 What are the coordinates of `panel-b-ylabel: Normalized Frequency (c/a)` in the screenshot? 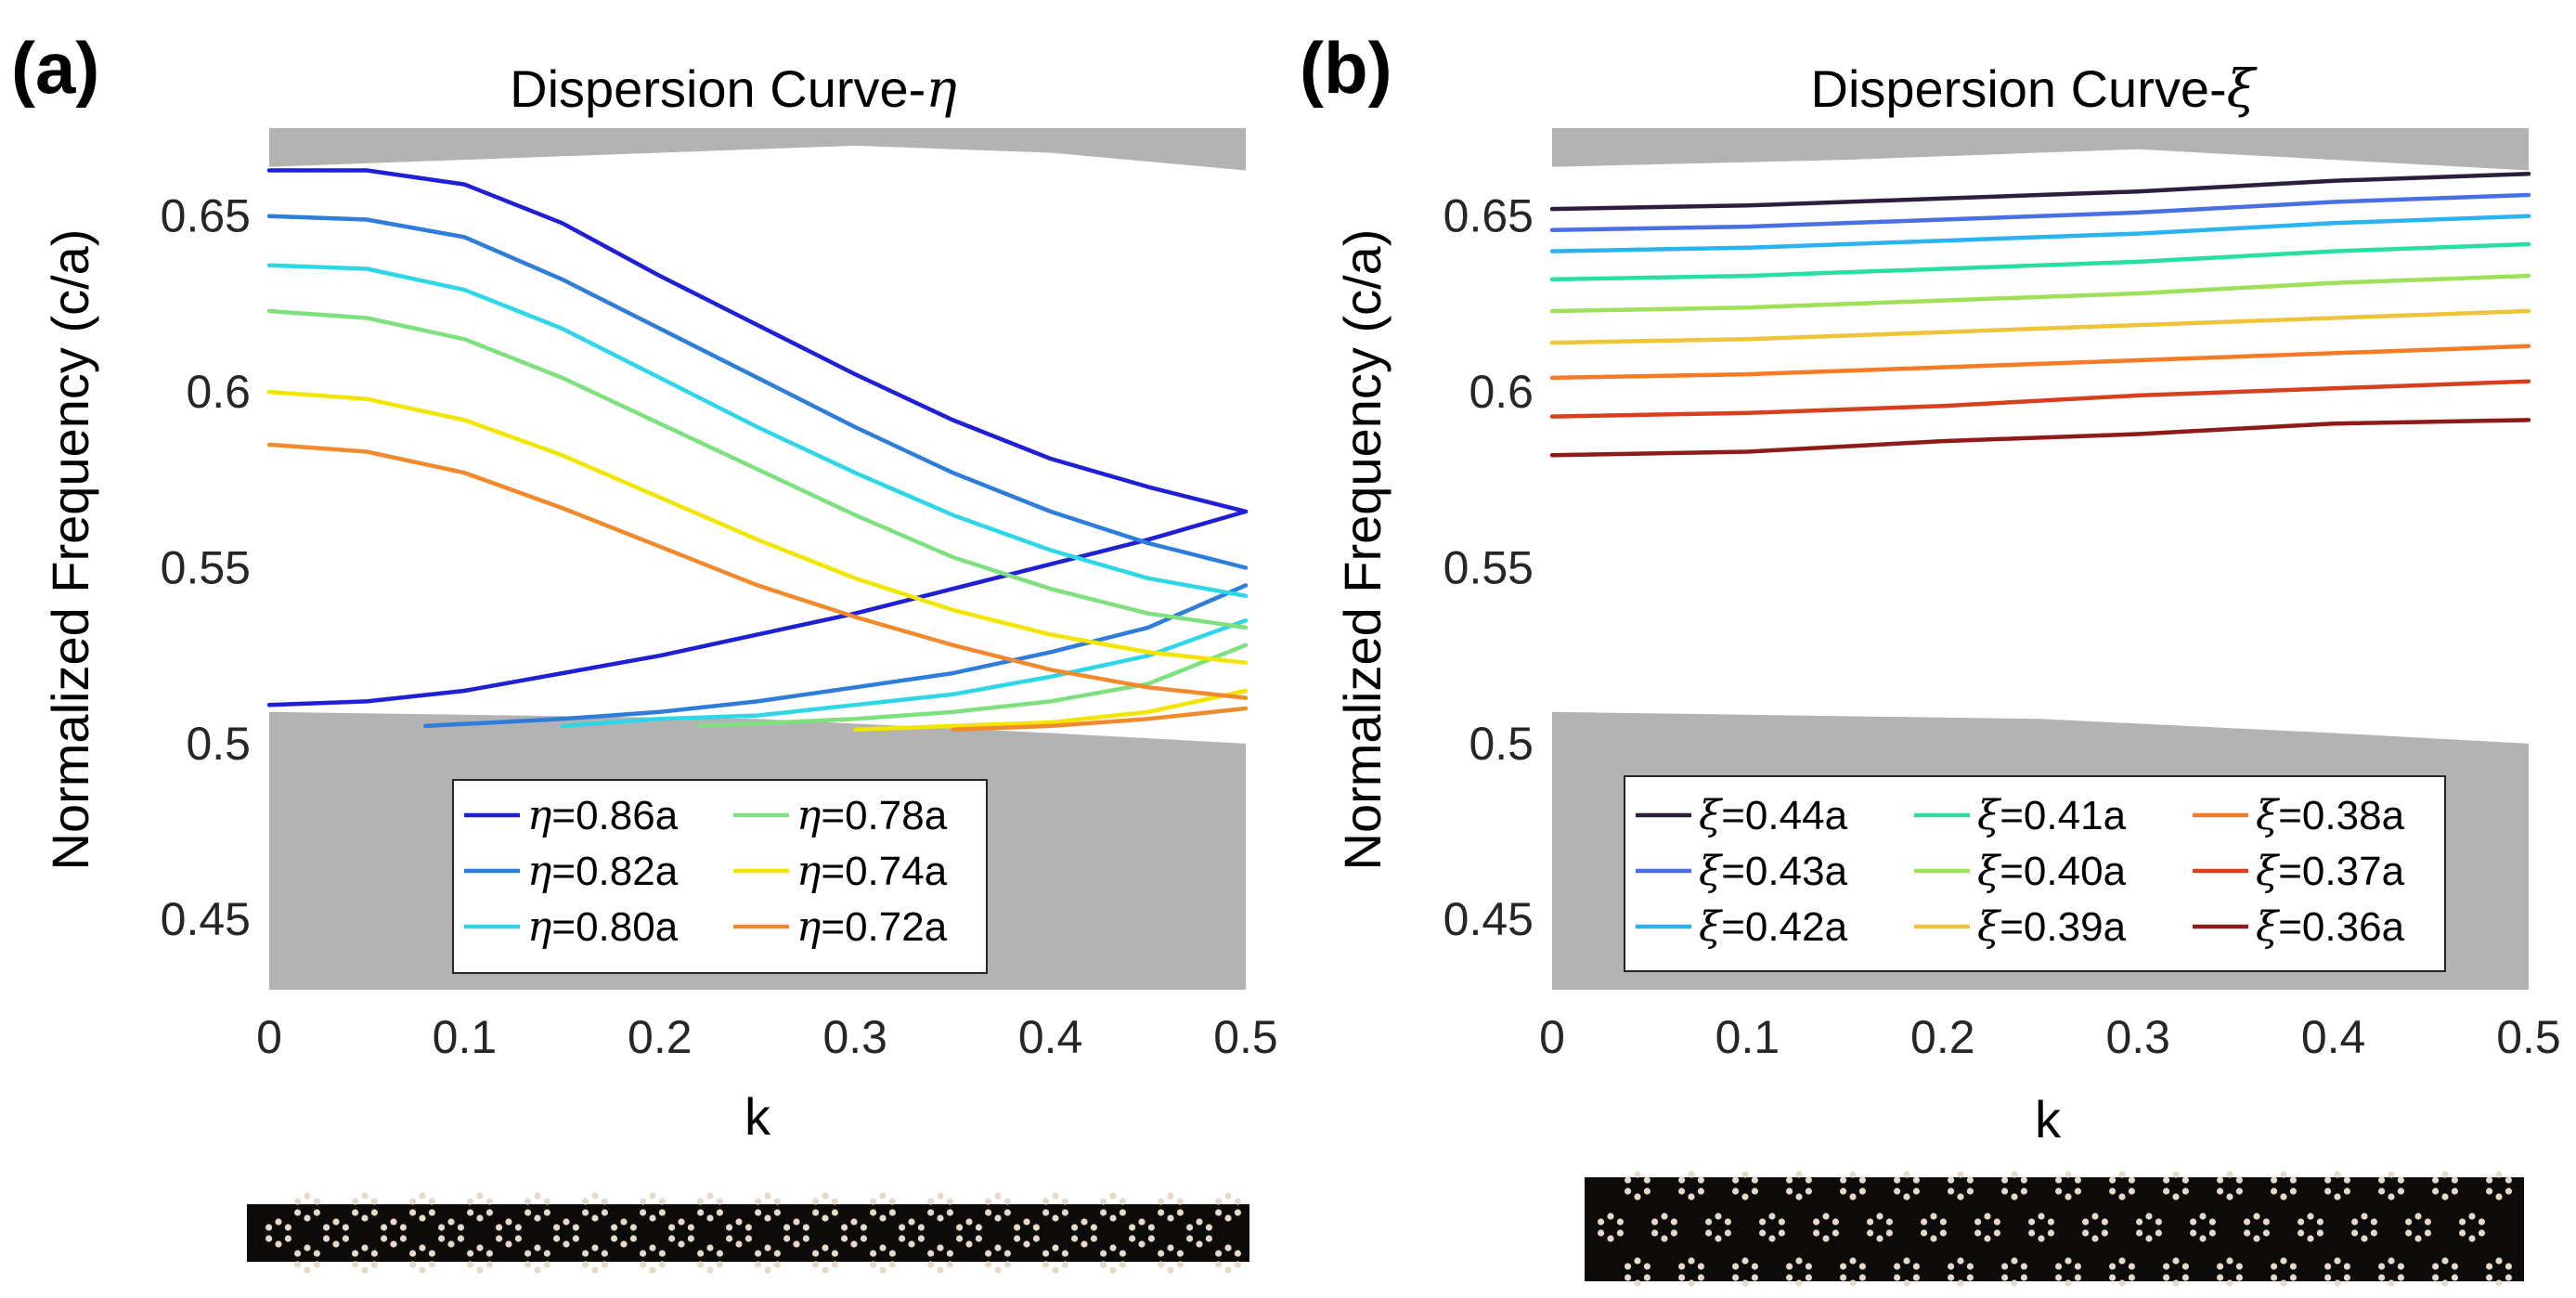 It's located at (1362, 550).